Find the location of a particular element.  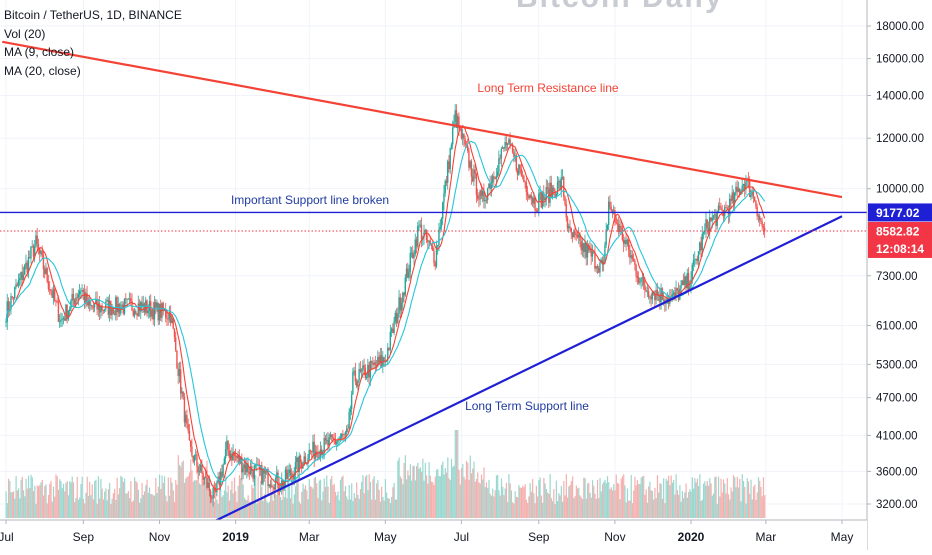

indicator-ma20: MA (20, close) is located at coordinates (42, 70).